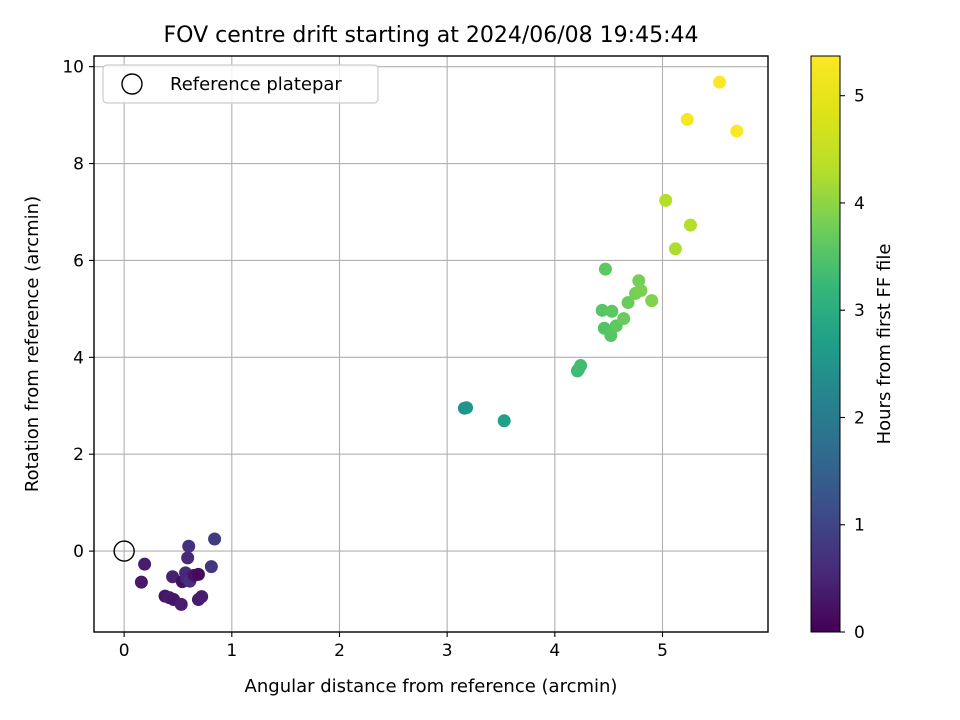  I want to click on reference-marker, so click(124, 551).